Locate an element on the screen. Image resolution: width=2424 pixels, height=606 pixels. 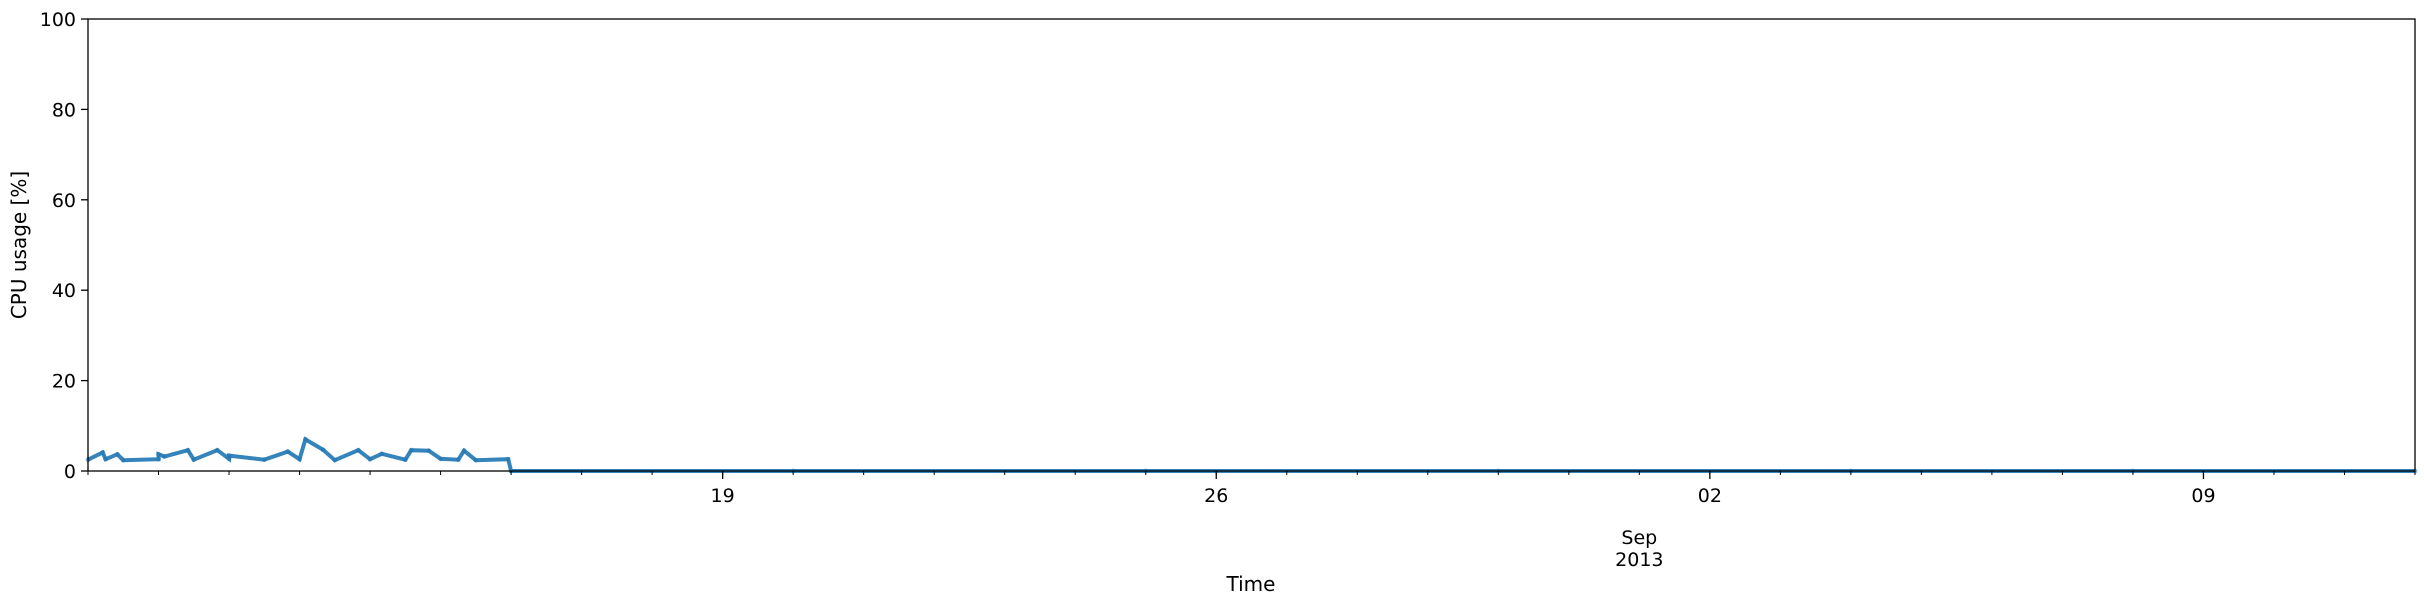
y-axis-label: CPU usage [%] is located at coordinates (19, 245).